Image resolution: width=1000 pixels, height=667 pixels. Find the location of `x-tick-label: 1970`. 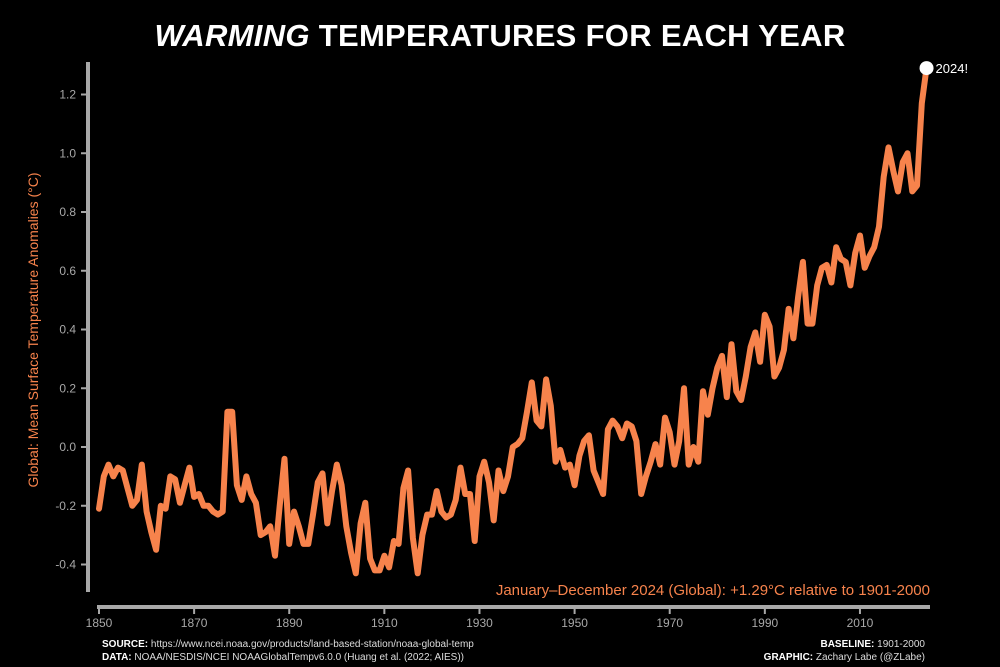

x-tick-label: 1970 is located at coordinates (669, 623).